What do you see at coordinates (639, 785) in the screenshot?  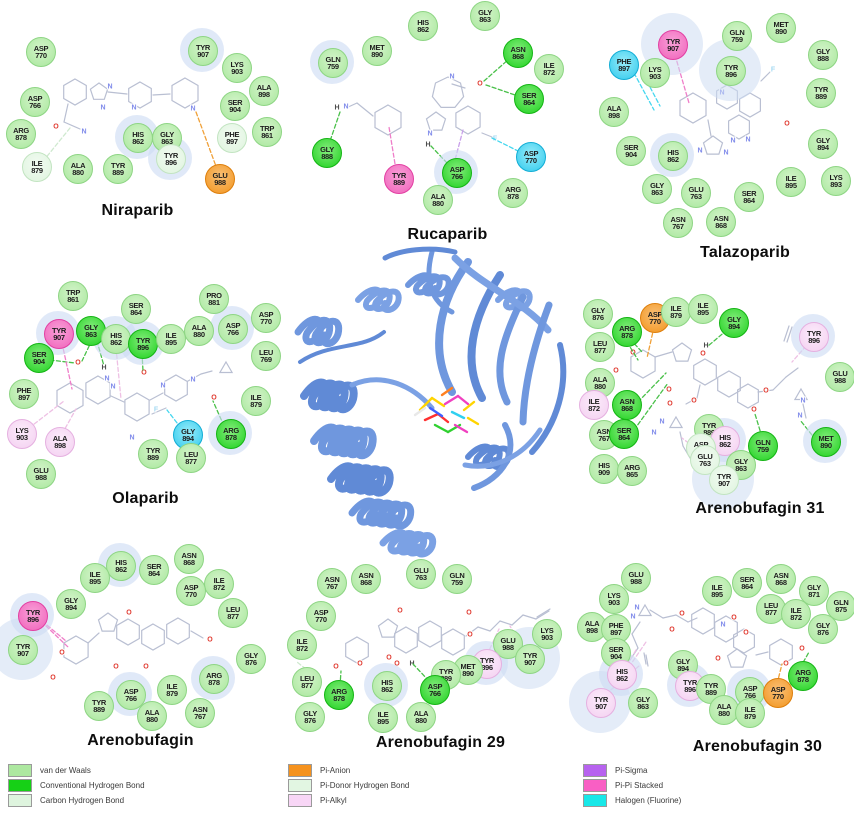 I see `legend-label: Pi-Pi Stacked` at bounding box center [639, 785].